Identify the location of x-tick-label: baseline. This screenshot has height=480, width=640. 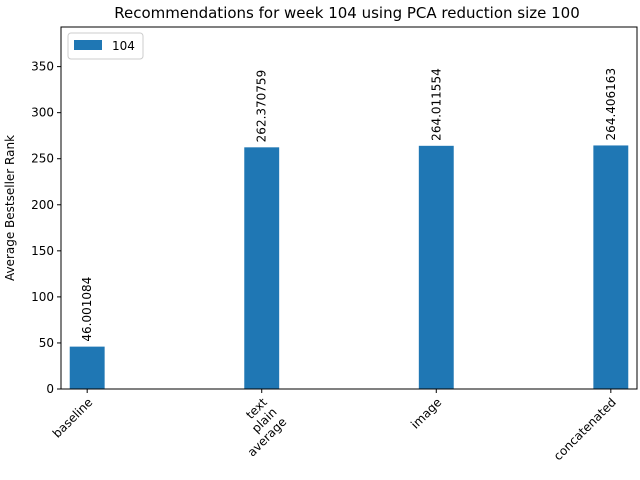
(72, 417).